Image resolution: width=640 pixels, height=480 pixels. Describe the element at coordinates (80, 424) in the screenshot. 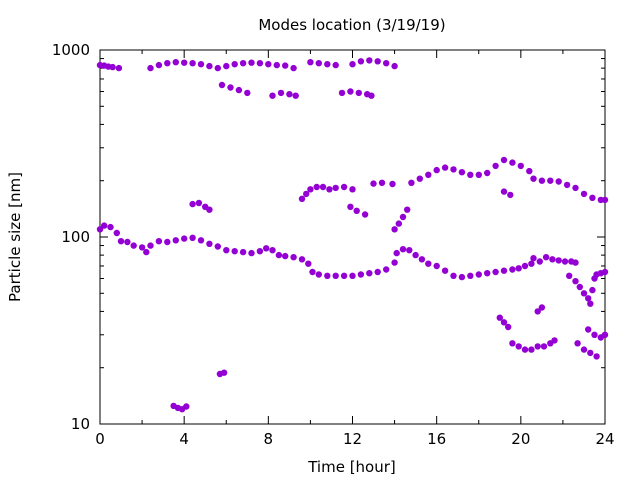

I see `y-tick-label: 10` at that location.